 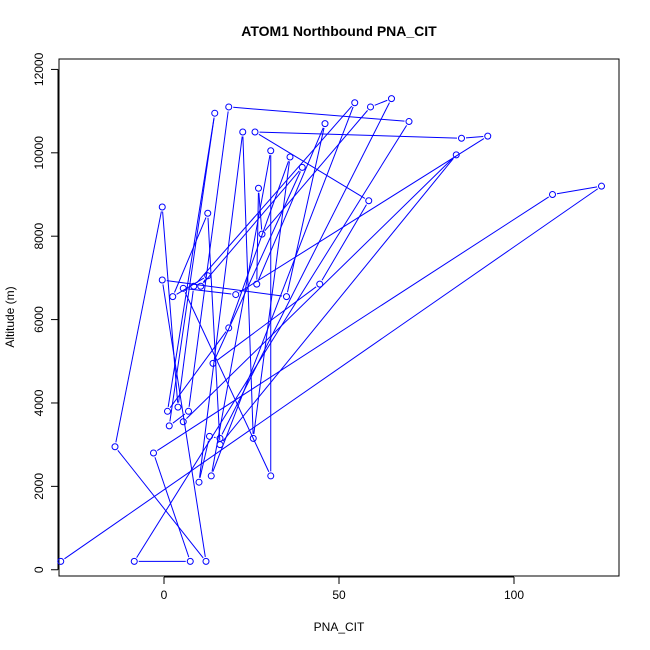 What do you see at coordinates (164, 595) in the screenshot?
I see `x-tick-label: 0` at bounding box center [164, 595].